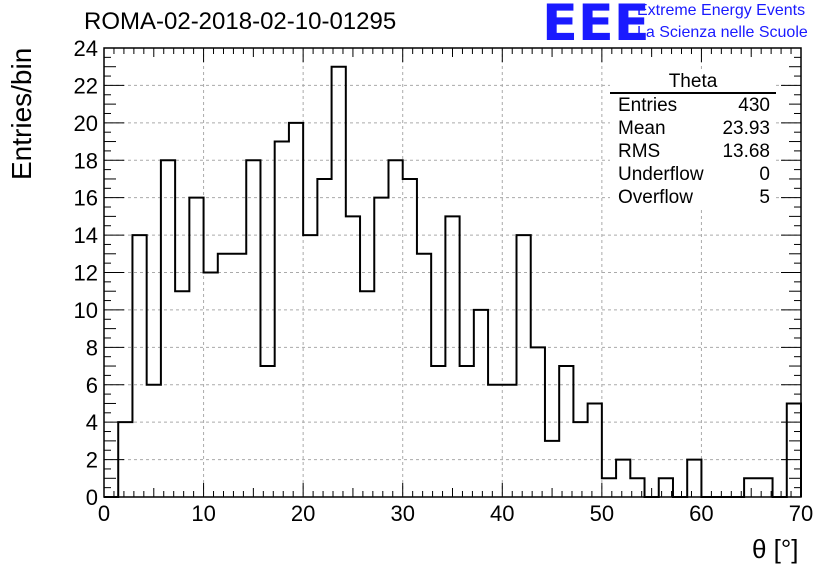 Image resolution: width=836 pixels, height=572 pixels. I want to click on y-tick-label: 6, so click(92, 385).